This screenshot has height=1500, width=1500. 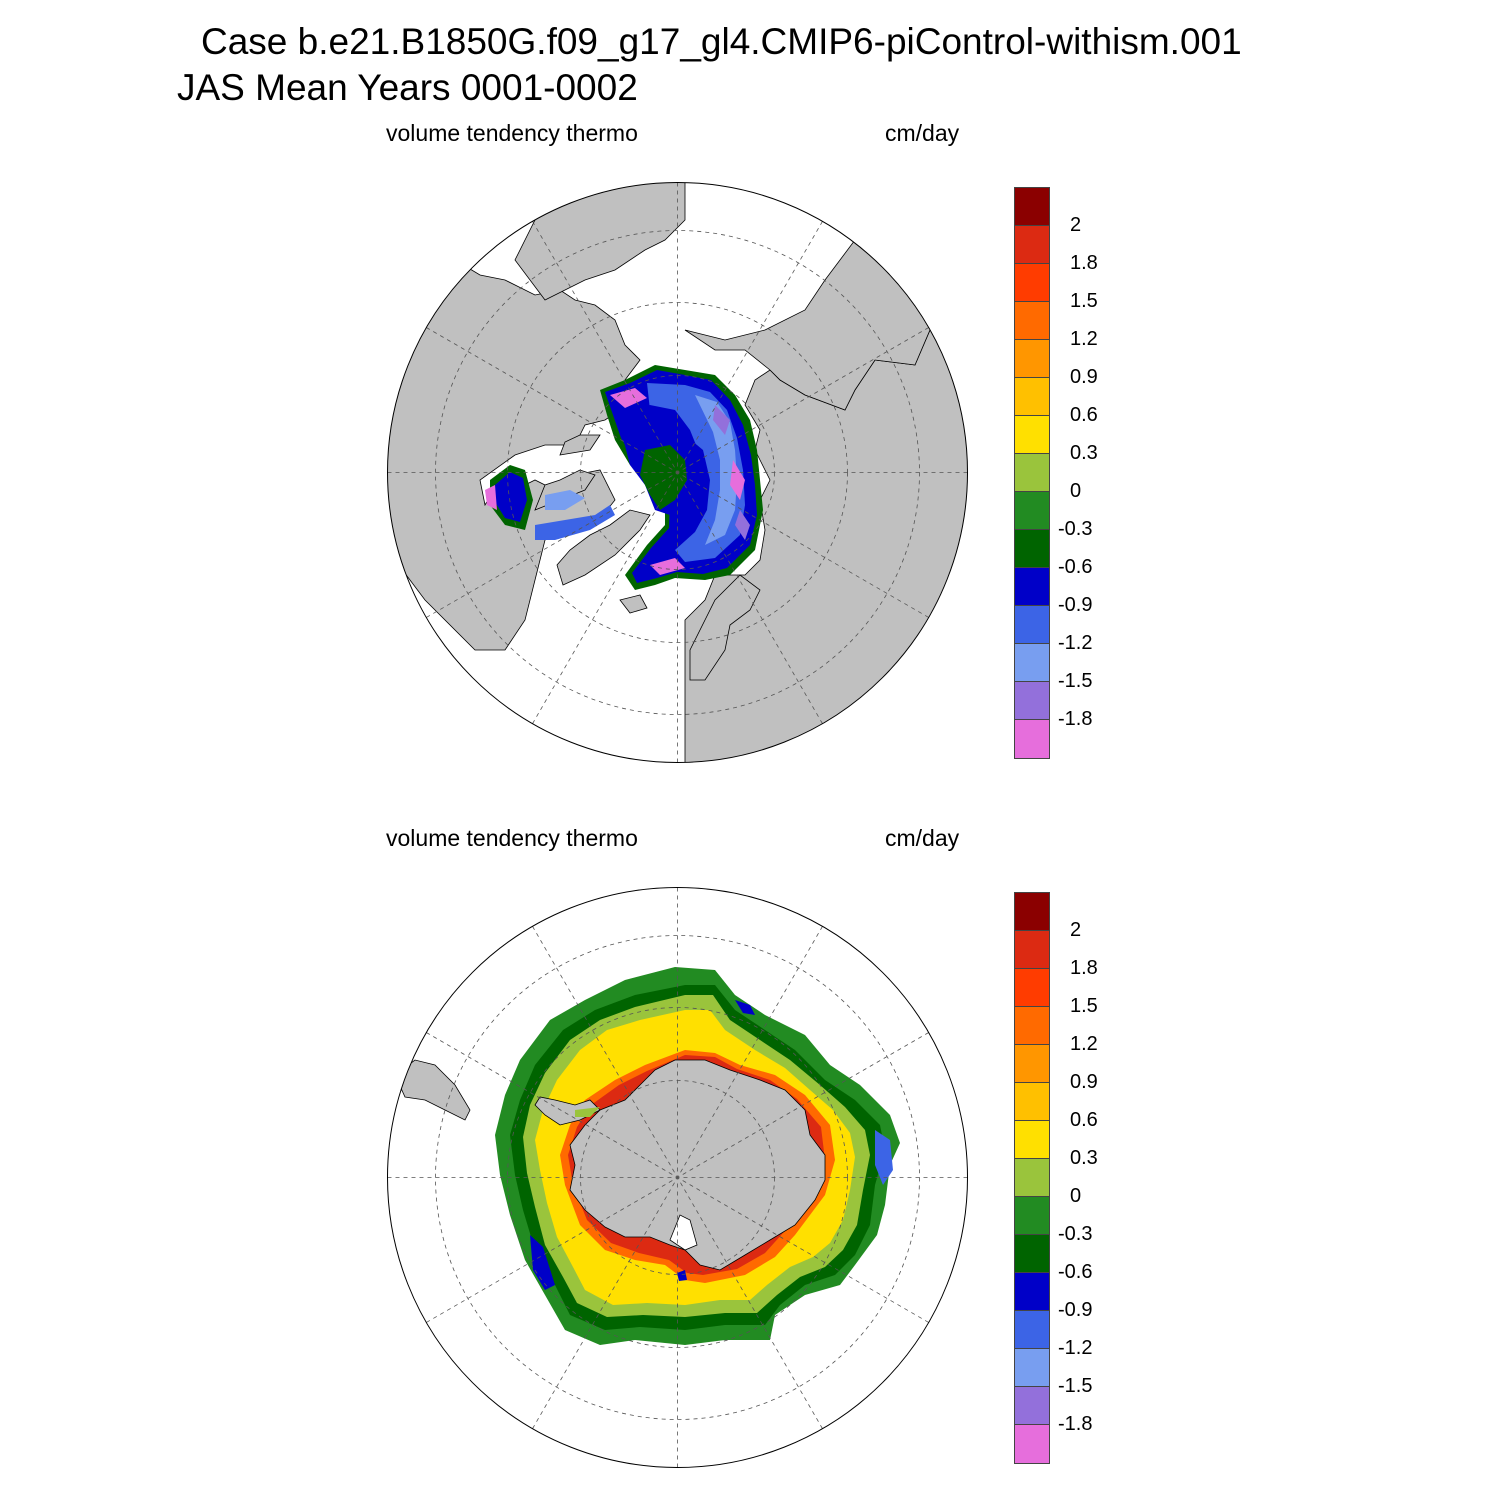 I want to click on south-landmass-antarctica, so click(x=697, y=1165).